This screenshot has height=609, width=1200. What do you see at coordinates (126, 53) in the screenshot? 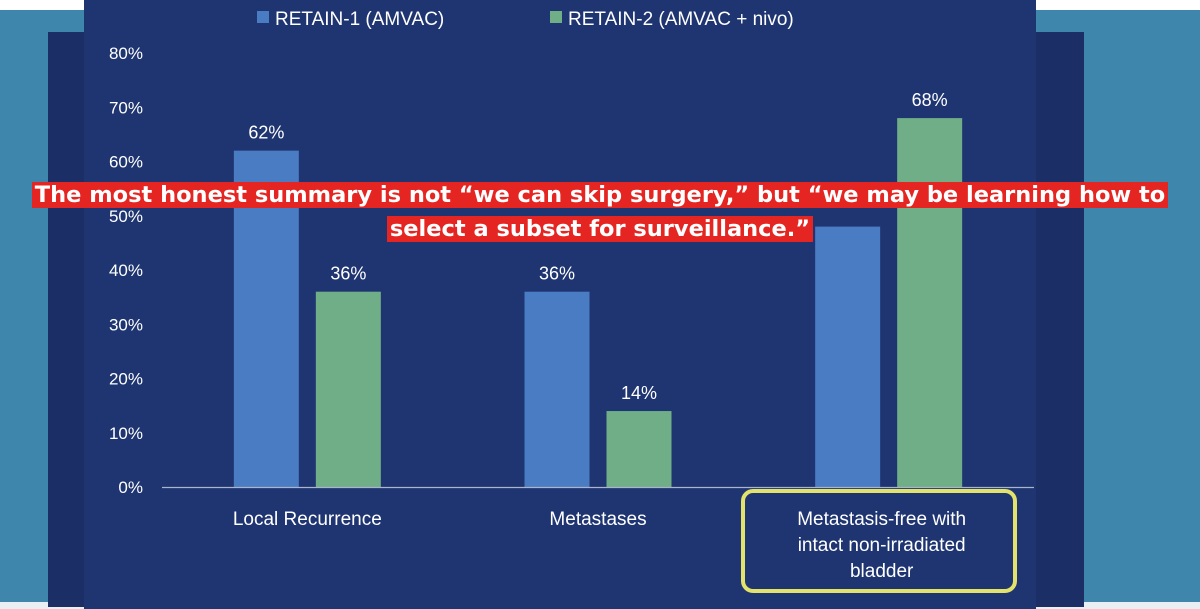
I see `y-tick-label: 80%` at bounding box center [126, 53].